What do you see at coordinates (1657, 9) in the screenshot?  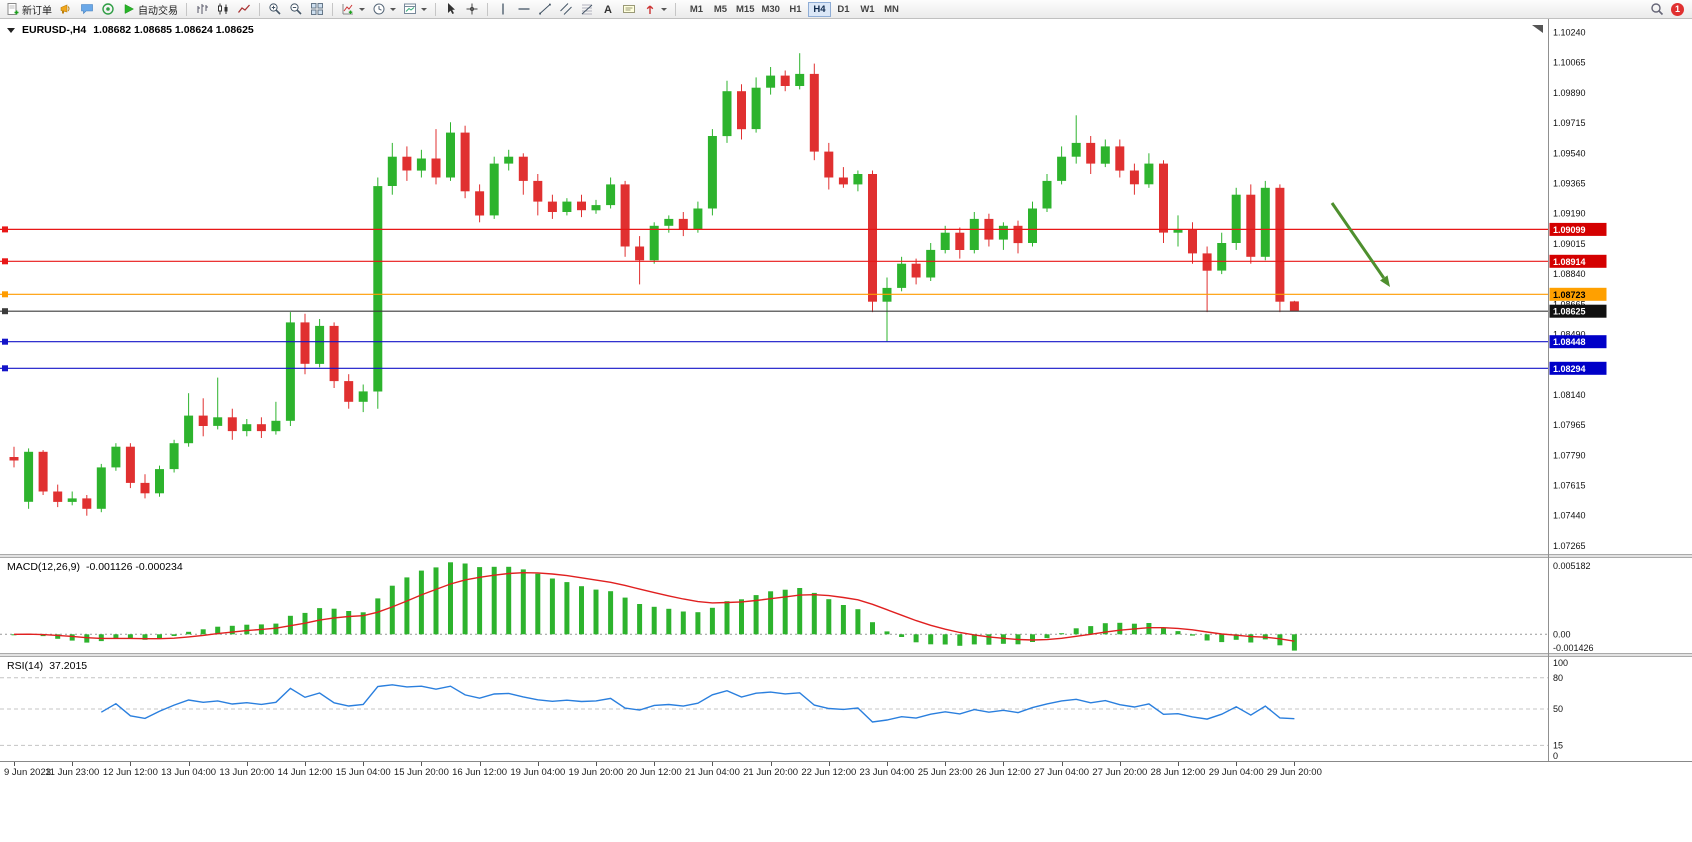 I see `search-icon` at bounding box center [1657, 9].